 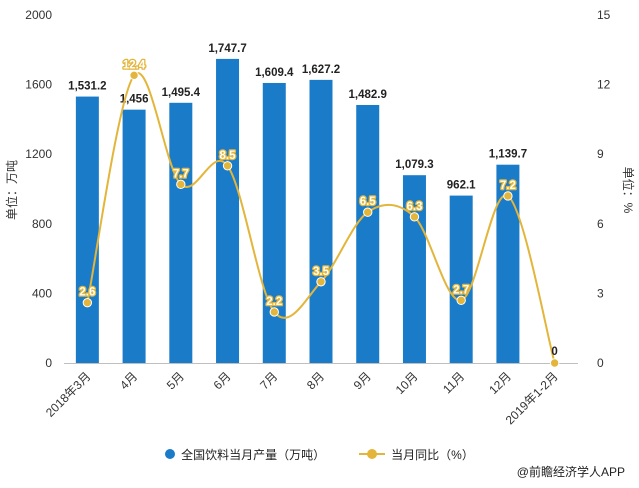 I want to click on right-tick-label: 6, so click(x=600, y=224).